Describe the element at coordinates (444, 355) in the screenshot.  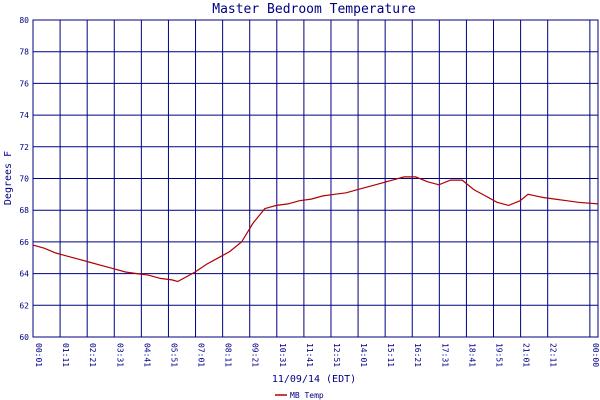
I see `x-tick-label: 17:31` at that location.